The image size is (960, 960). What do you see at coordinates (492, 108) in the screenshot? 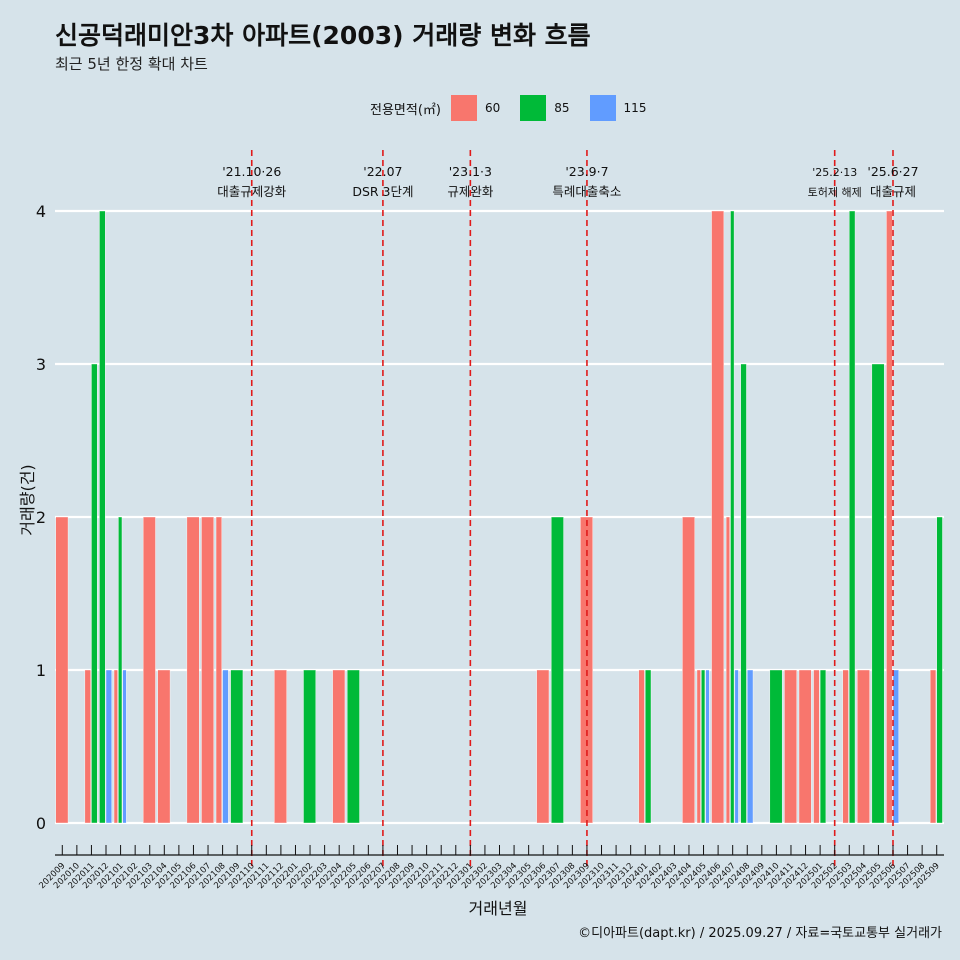
I see `legend-label-60: 60` at bounding box center [492, 108].